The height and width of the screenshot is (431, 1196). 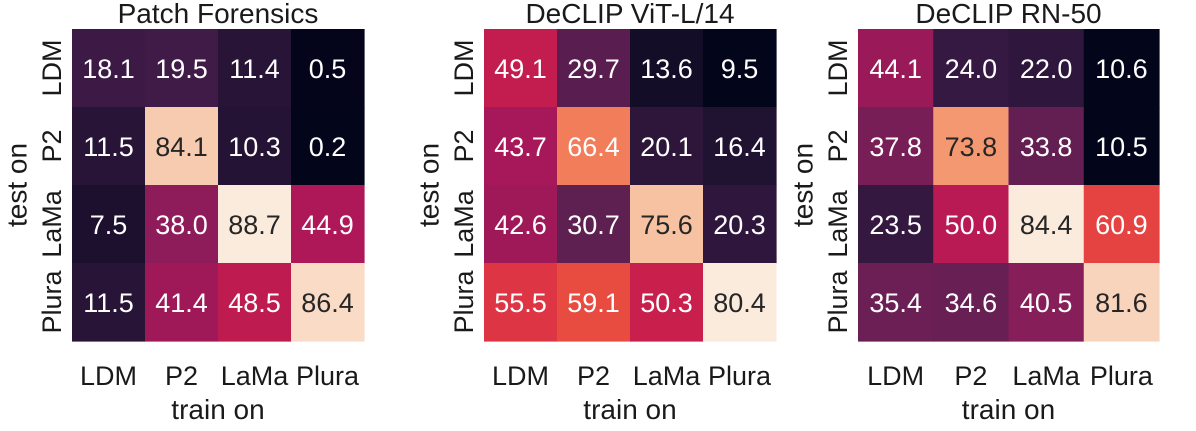 I want to click on cell-value-label: 73.8, so click(x=971, y=147).